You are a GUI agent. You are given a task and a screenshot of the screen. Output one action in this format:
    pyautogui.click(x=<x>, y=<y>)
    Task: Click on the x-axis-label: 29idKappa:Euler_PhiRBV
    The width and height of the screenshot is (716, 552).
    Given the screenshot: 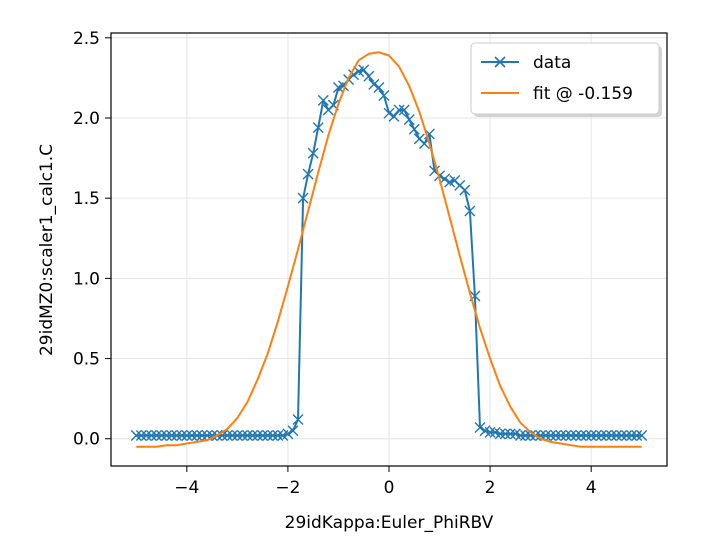 What is the action you would take?
    pyautogui.click(x=389, y=523)
    